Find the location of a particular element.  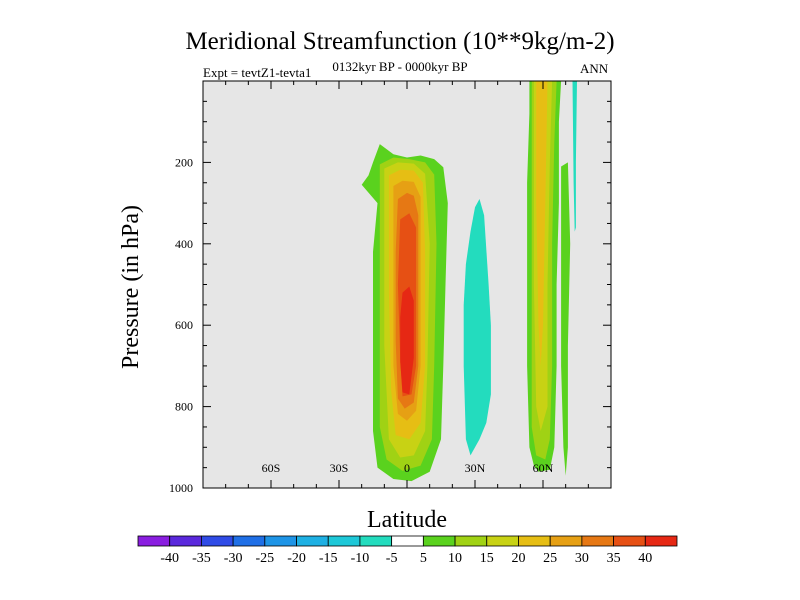

colorbar-label: 25 is located at coordinates (550, 558).